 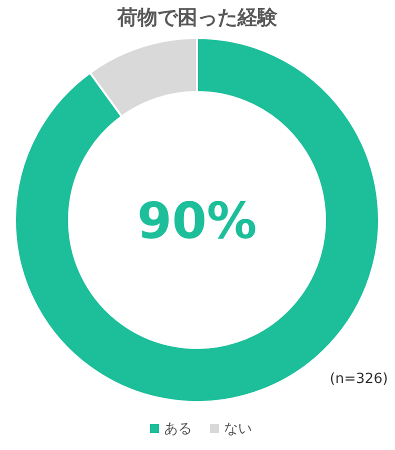 I want to click on legend-label: ない, so click(x=238, y=429).